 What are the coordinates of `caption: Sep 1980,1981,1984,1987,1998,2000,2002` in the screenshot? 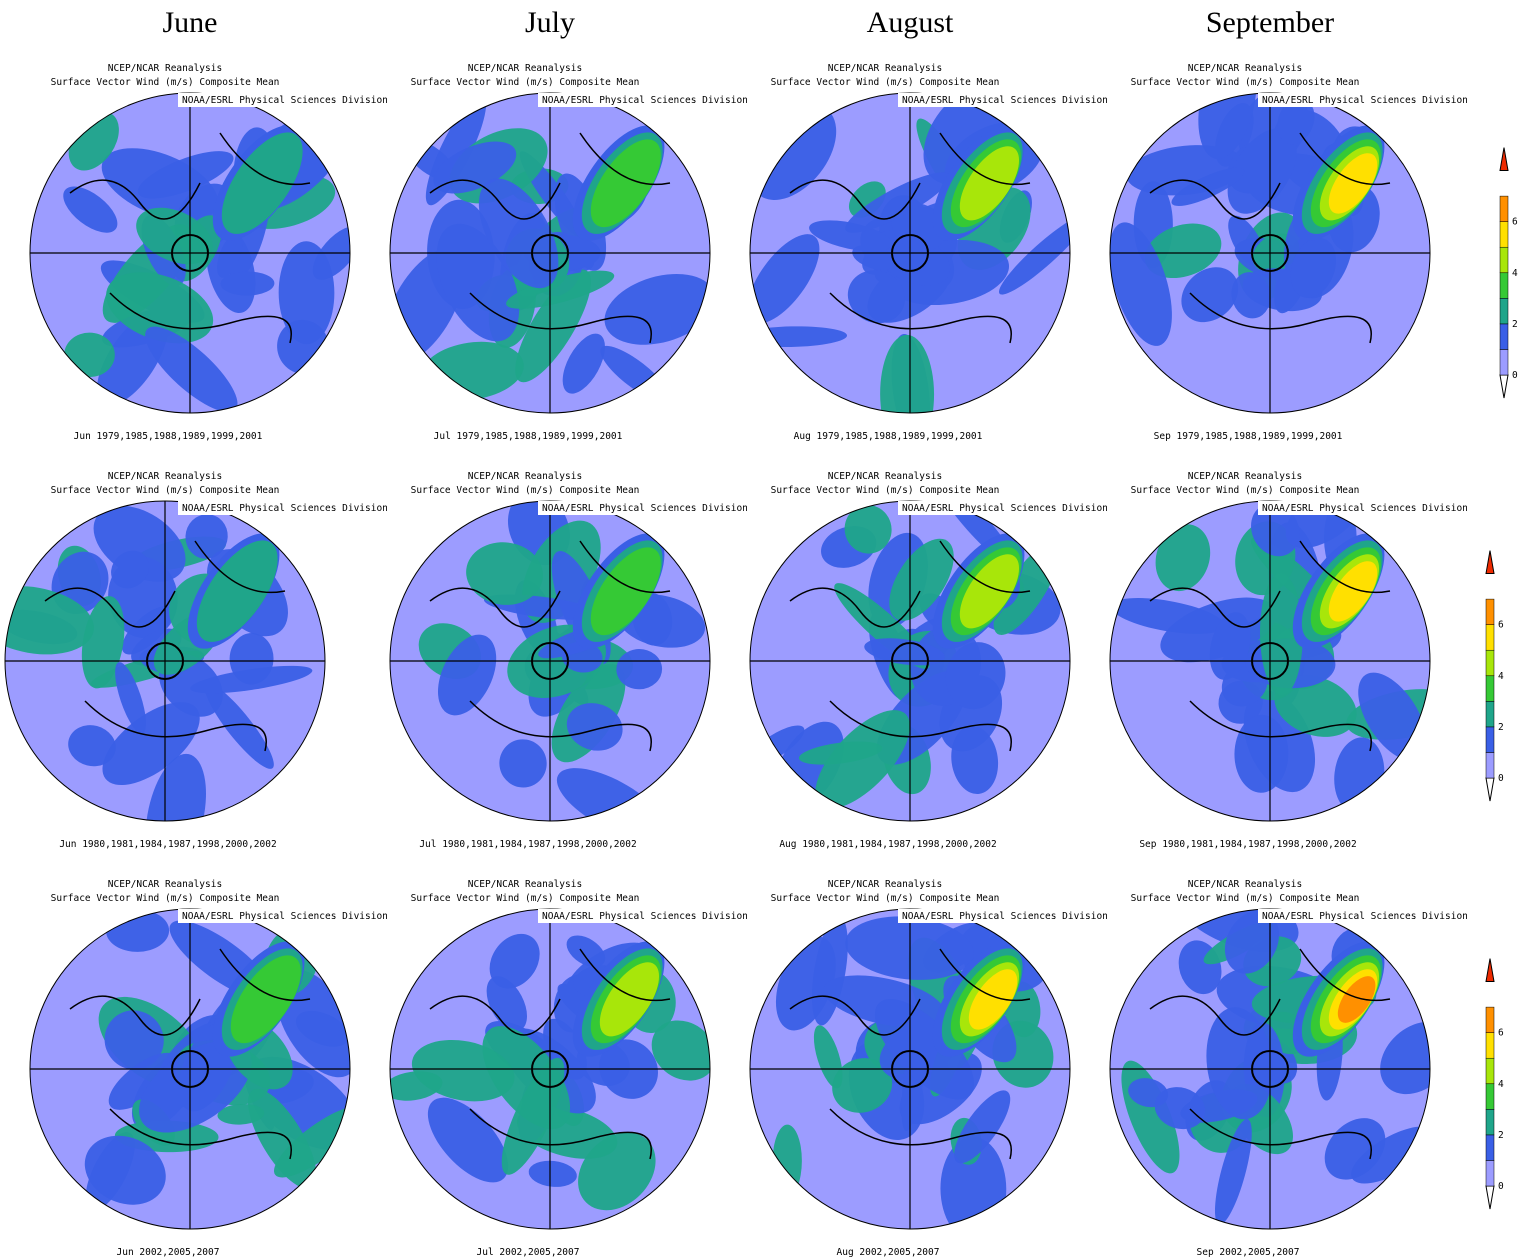 It's located at (1247, 844).